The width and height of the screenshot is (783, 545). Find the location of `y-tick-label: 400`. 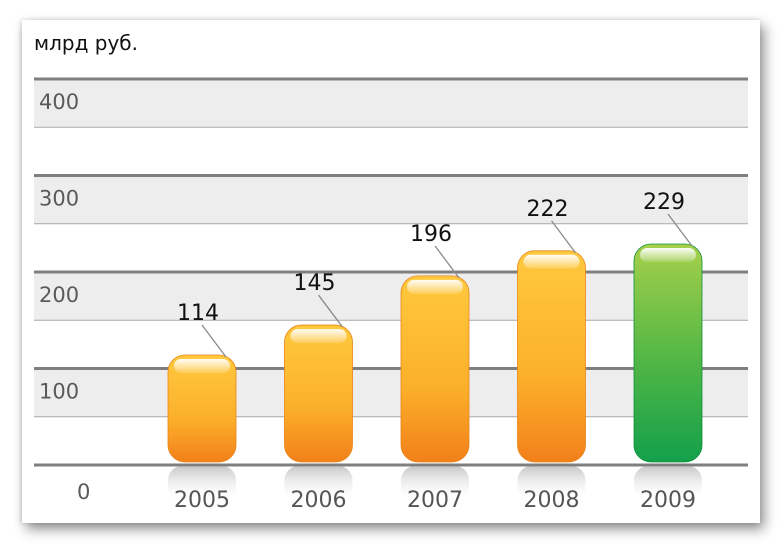

y-tick-label: 400 is located at coordinates (59, 102).